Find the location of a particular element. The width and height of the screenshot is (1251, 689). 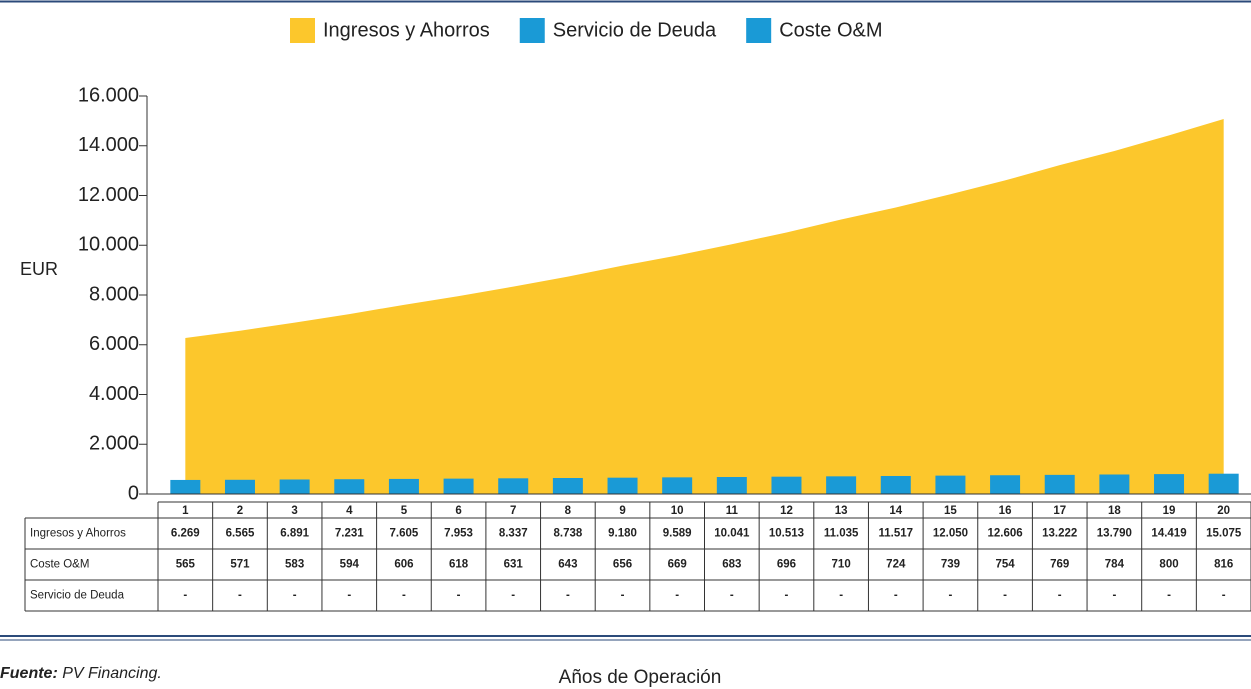

table-value: 583 is located at coordinates (294, 565).